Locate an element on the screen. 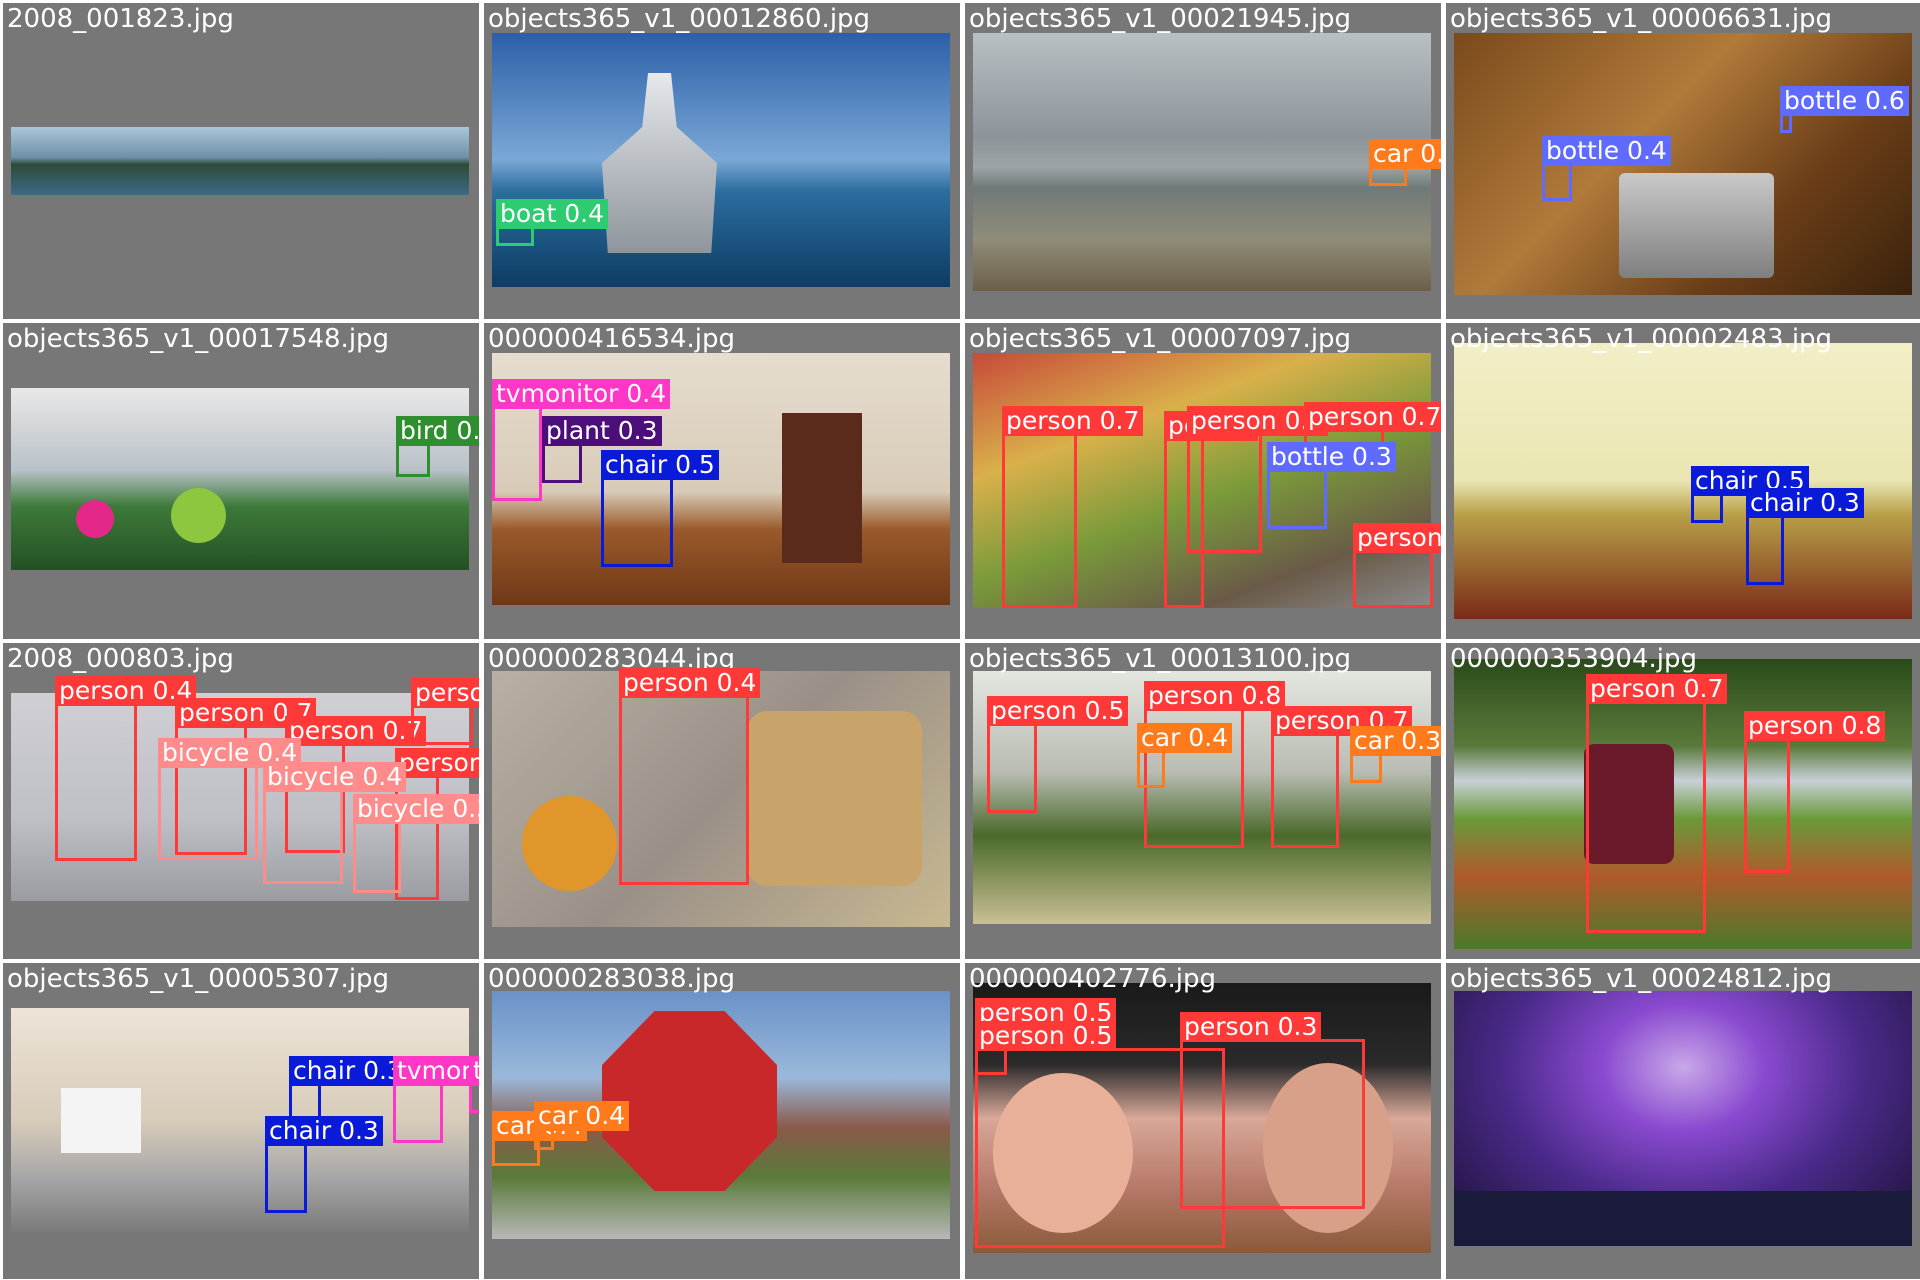  stop-sign-shape is located at coordinates (689, 1101).